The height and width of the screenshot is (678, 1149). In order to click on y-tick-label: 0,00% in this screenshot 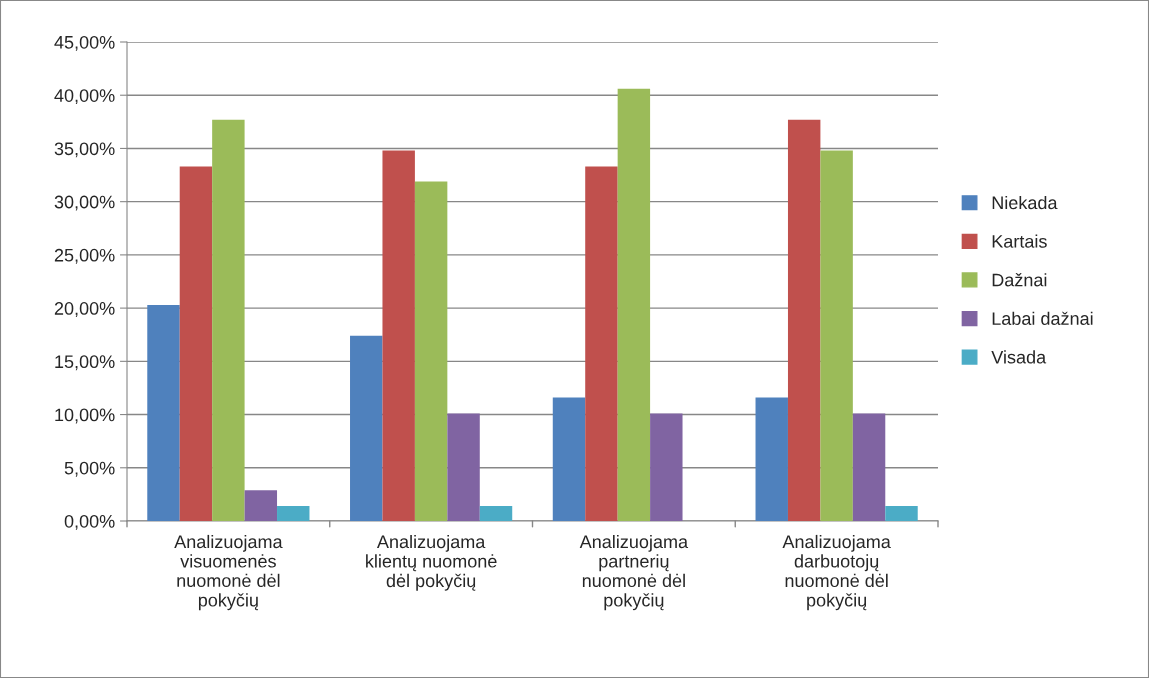, I will do `click(89, 522)`.